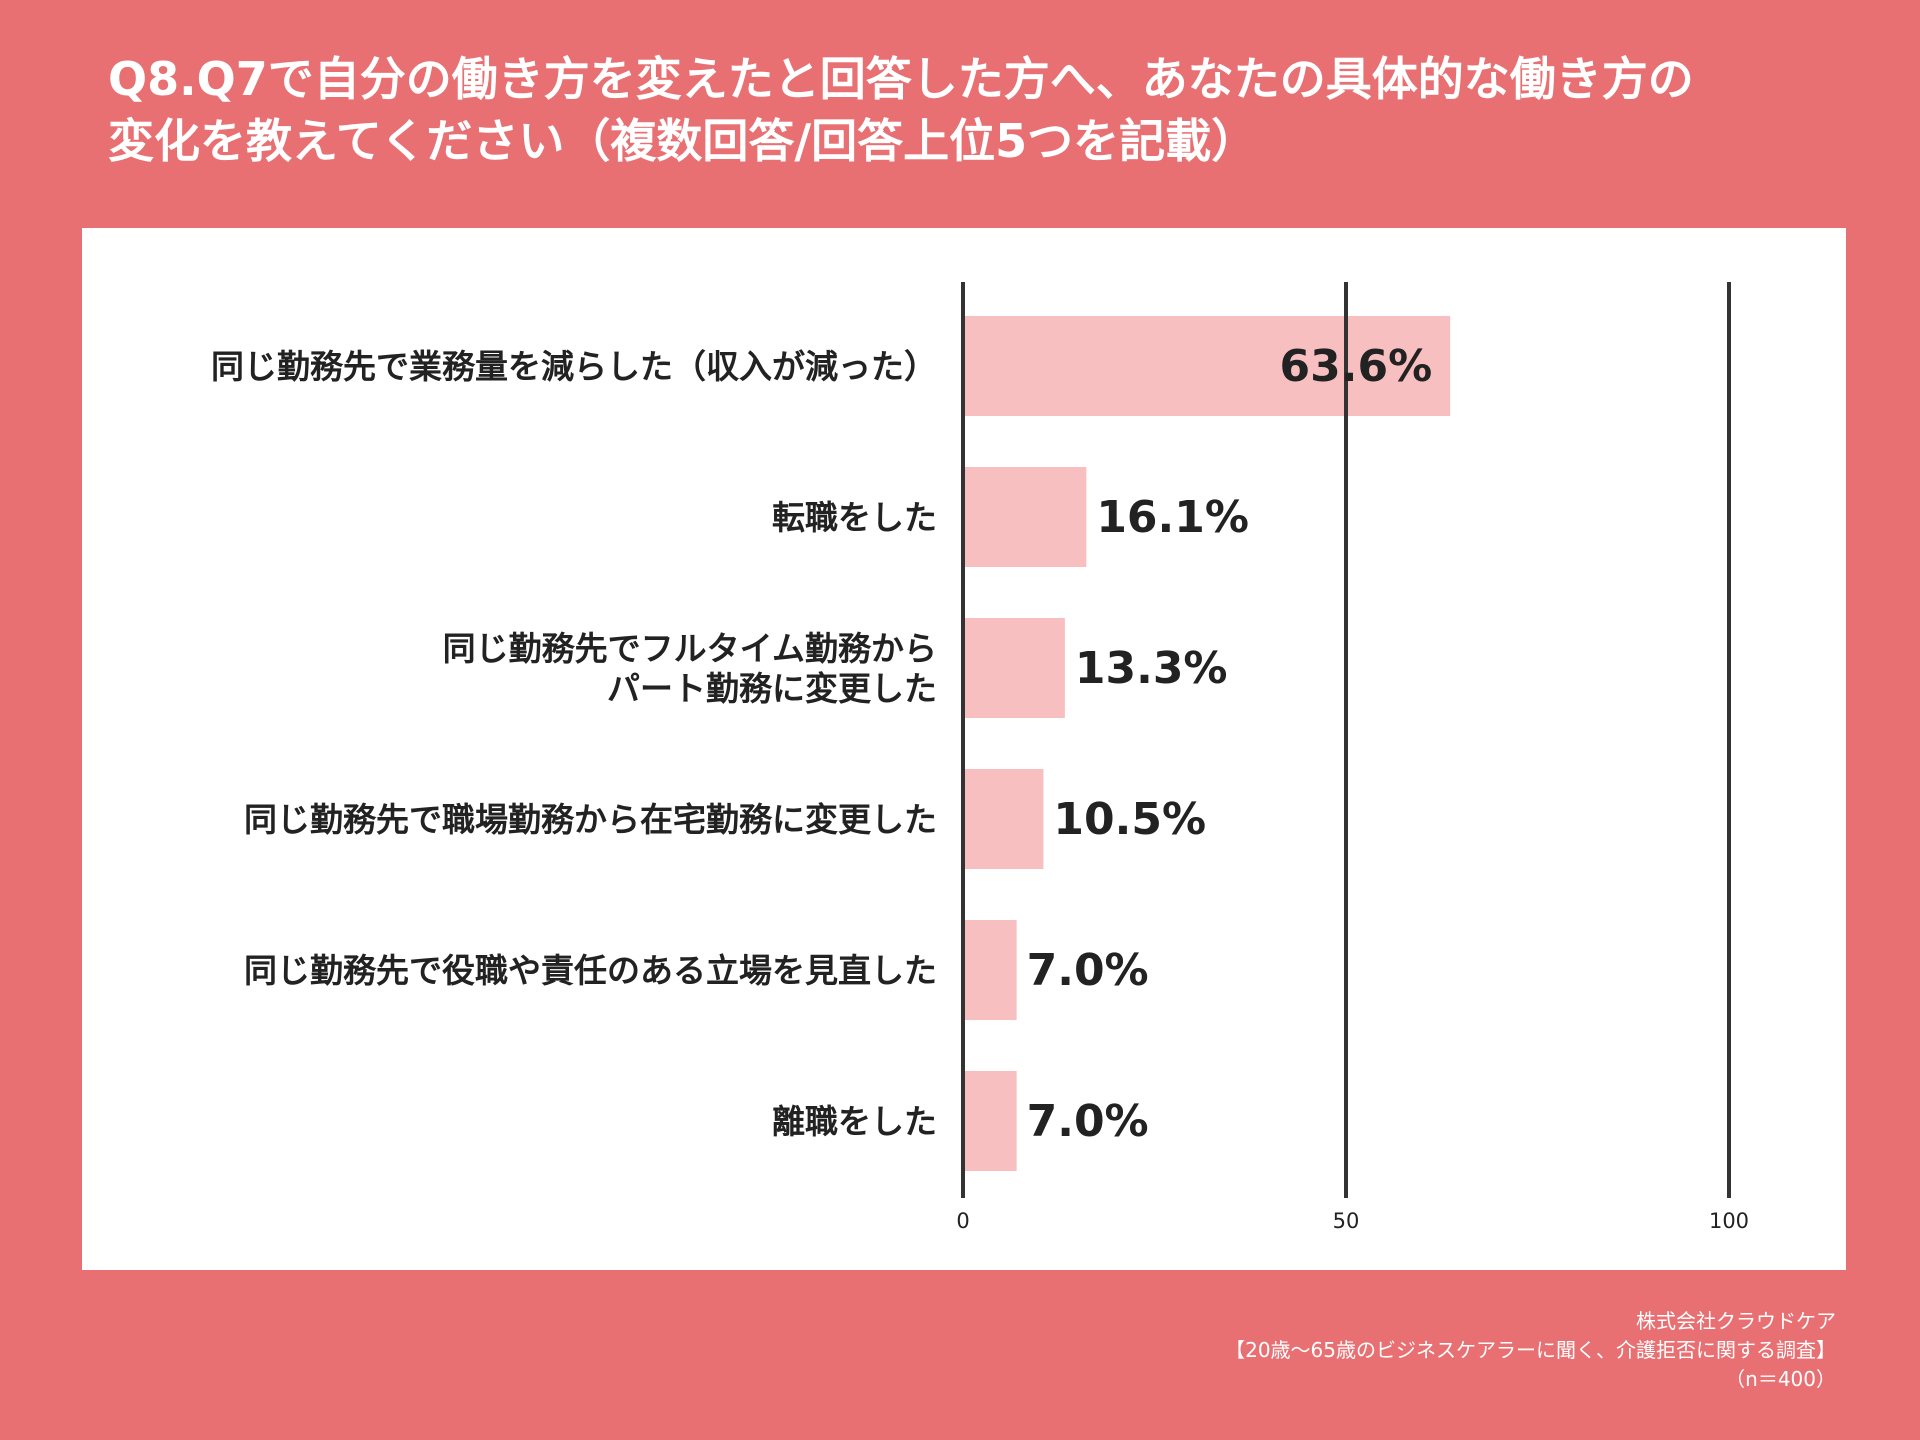  What do you see at coordinates (683, 141) in the screenshot?
I see `chart-title-line-2: 変化を教えてください（複数回答/回答上位5つを記載）` at bounding box center [683, 141].